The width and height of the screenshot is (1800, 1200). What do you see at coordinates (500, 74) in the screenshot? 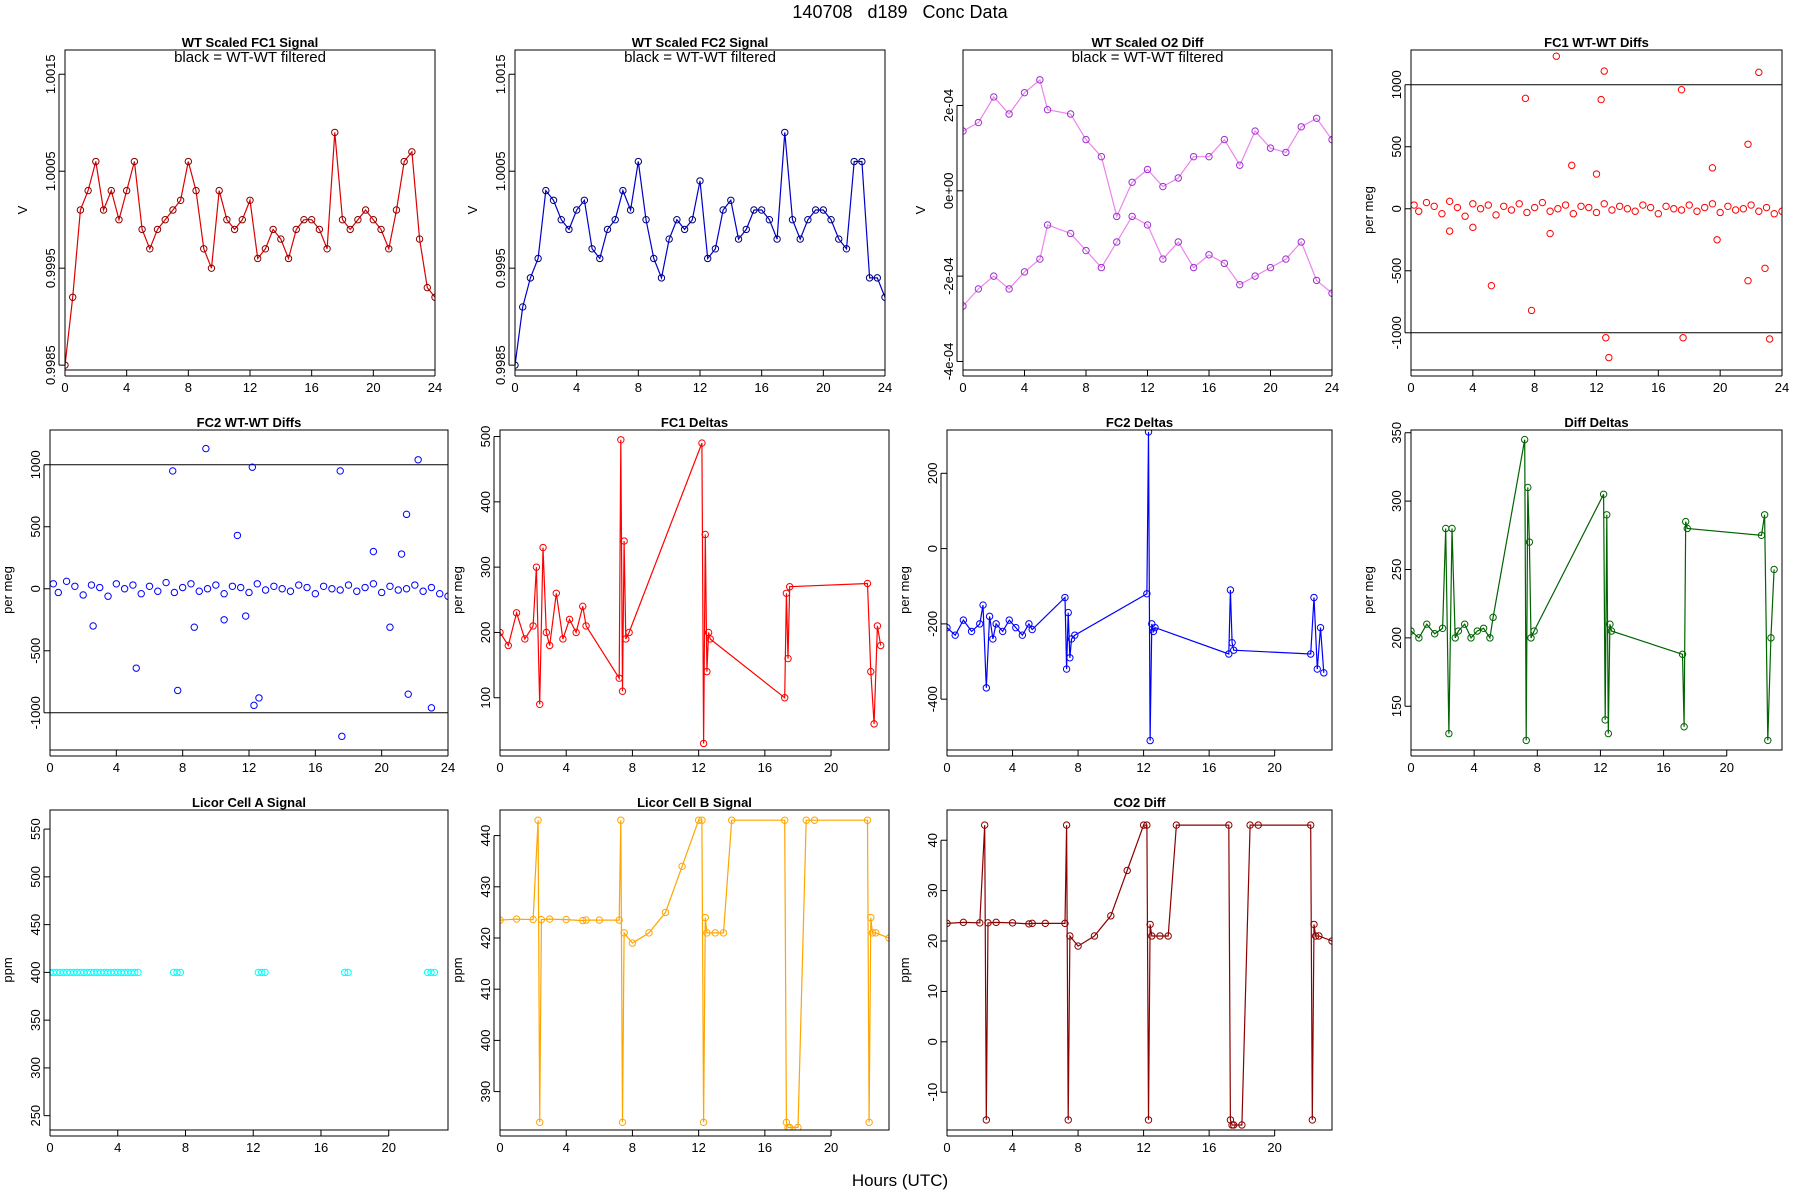
I see `y-tick-label: 1.0015` at bounding box center [500, 74].